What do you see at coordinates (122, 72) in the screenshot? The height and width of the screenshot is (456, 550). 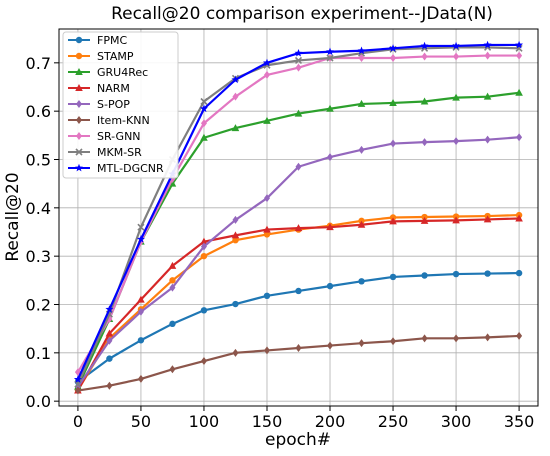 I see `legend-label: GRU4Rec` at bounding box center [122, 72].